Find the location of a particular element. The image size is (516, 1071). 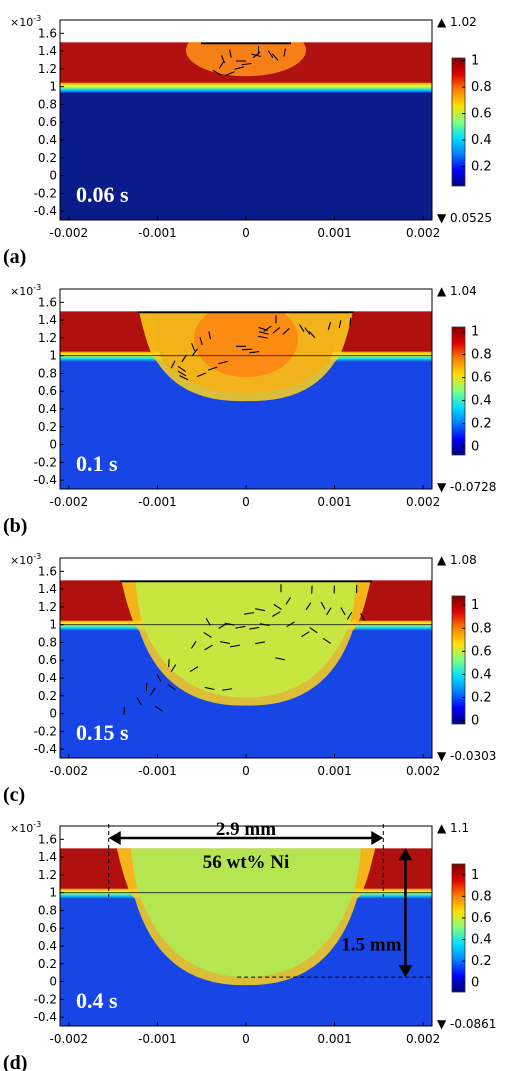

y-multiplier-base: ×10 is located at coordinates (21, 828).